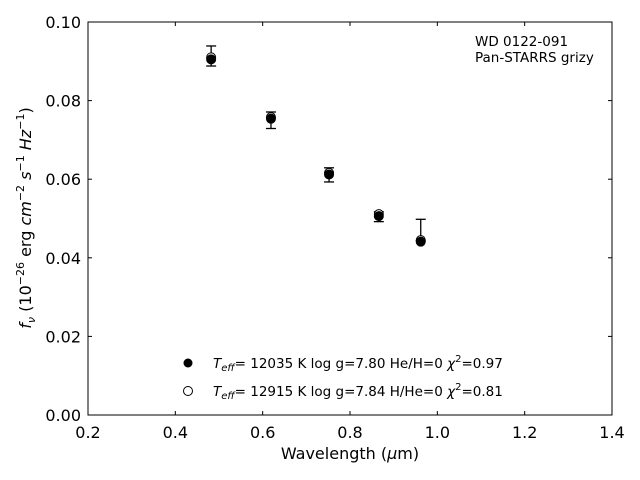 The width and height of the screenshot is (640, 480). I want to click on x-tick-label: 1.2, so click(524, 432).